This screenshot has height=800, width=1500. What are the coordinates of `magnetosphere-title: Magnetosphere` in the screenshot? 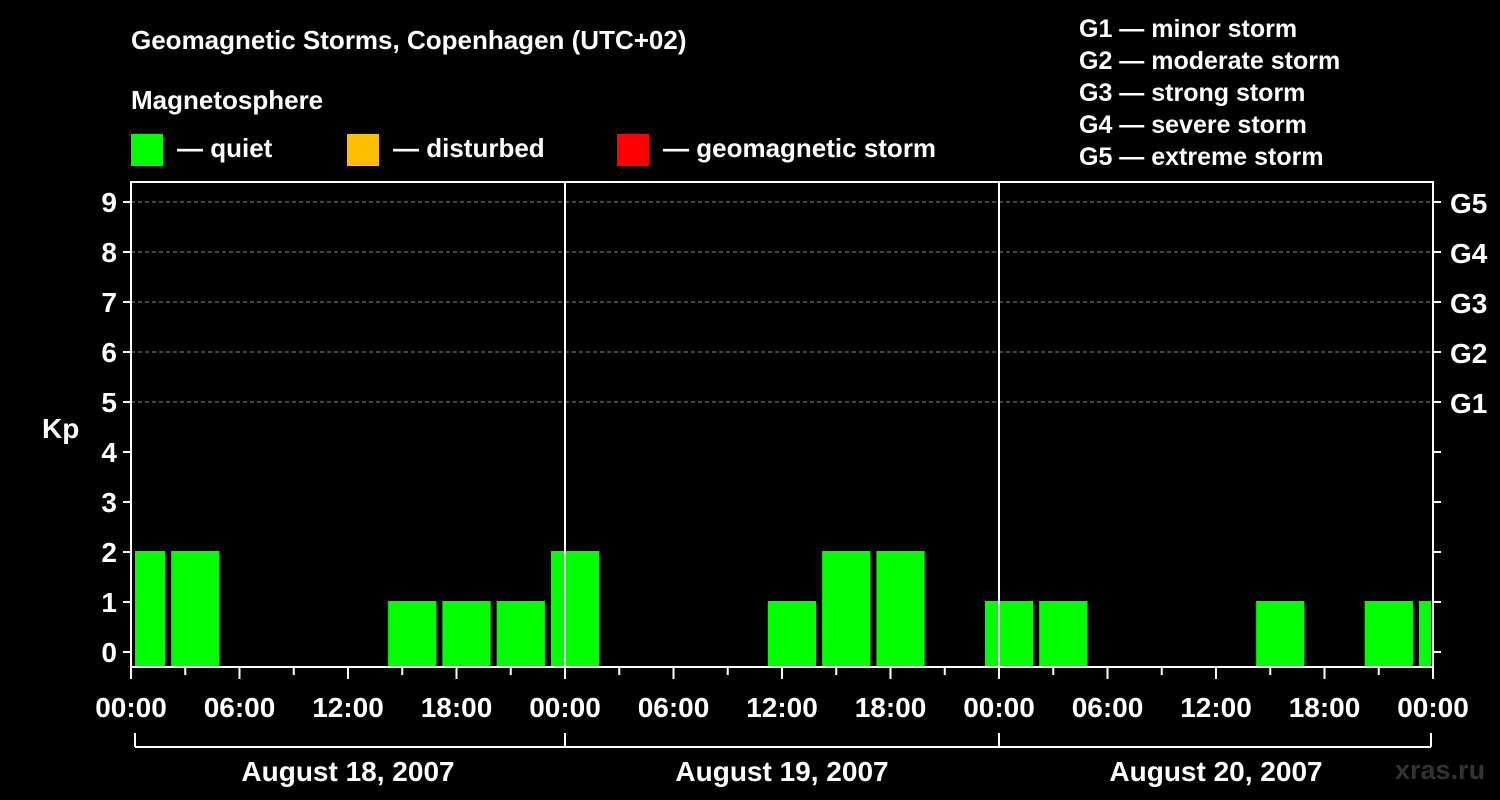 It's located at (227, 100).